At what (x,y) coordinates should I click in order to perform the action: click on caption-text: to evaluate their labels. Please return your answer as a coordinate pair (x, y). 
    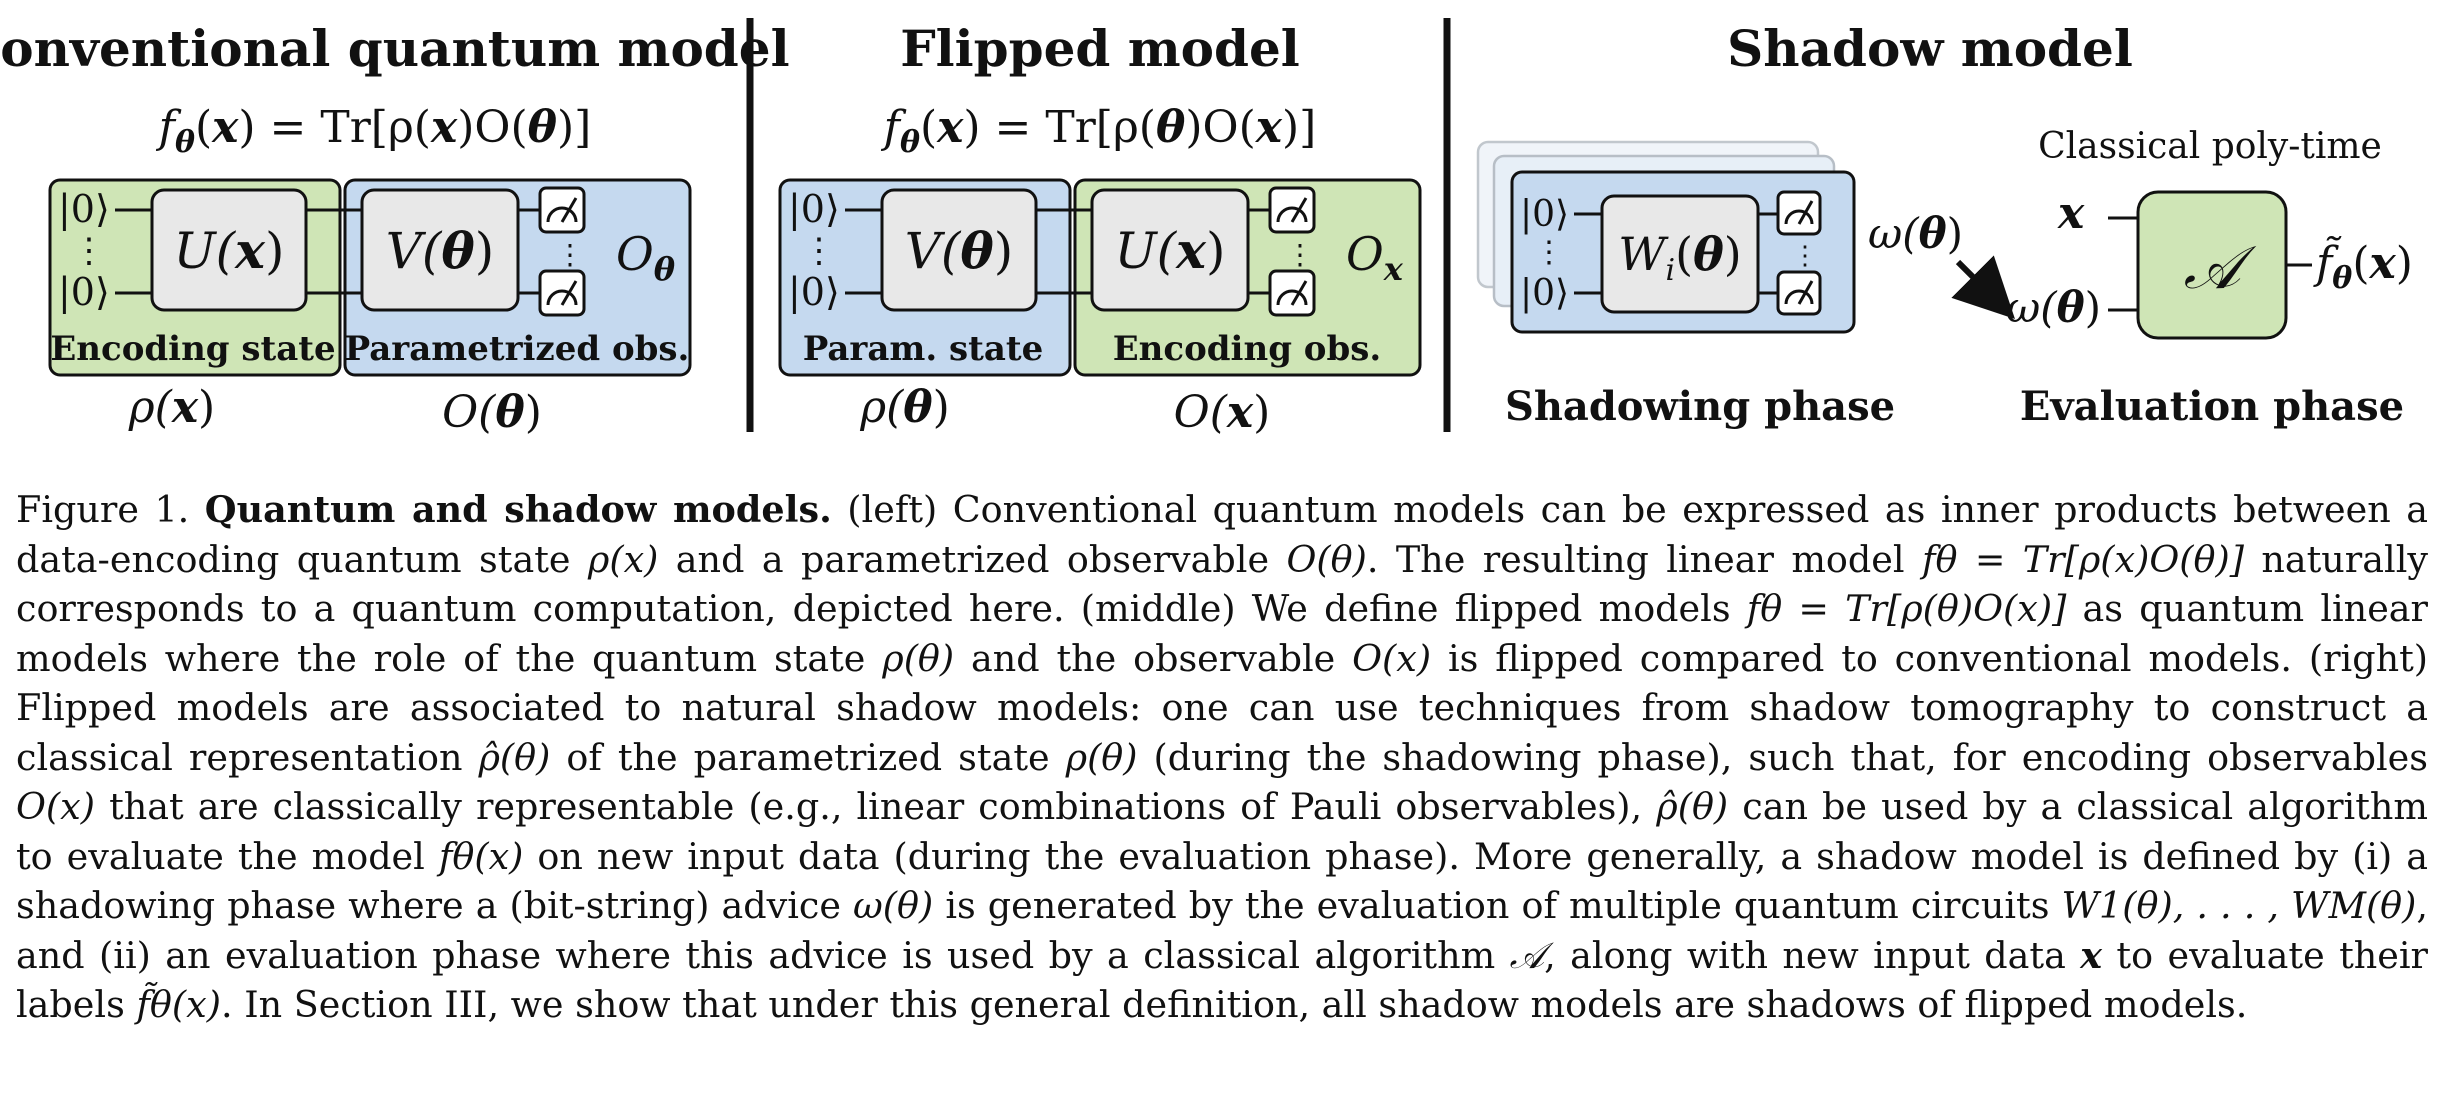
    Looking at the image, I should click on (1222, 980).